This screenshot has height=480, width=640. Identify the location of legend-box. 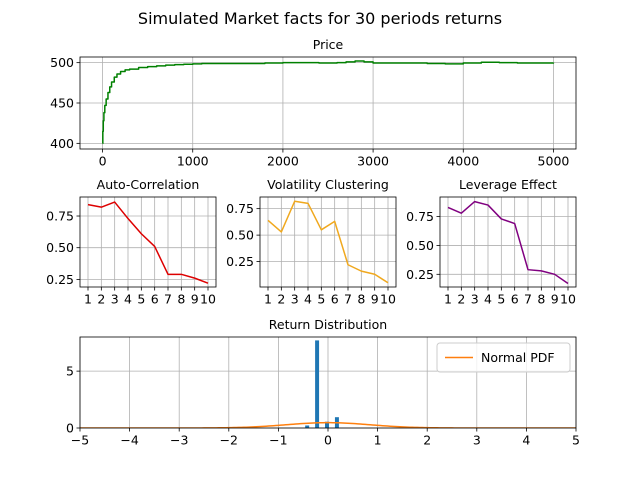
(503, 357).